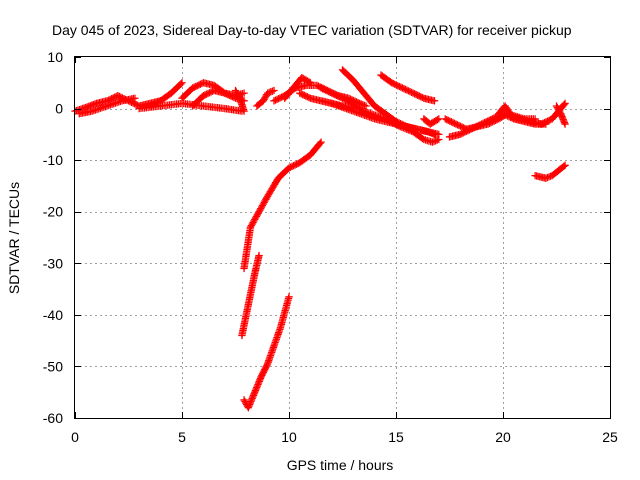  Describe the element at coordinates (503, 437) in the screenshot. I see `x-tick-label: 20` at that location.